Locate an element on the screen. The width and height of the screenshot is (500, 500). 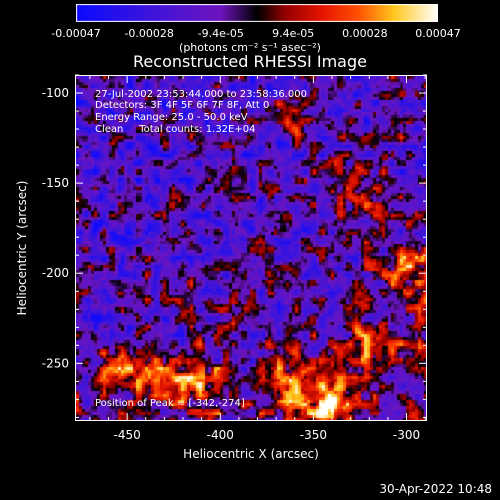
annotation-clean: Clean Total counts: 1.32E+04 is located at coordinates (175, 129).